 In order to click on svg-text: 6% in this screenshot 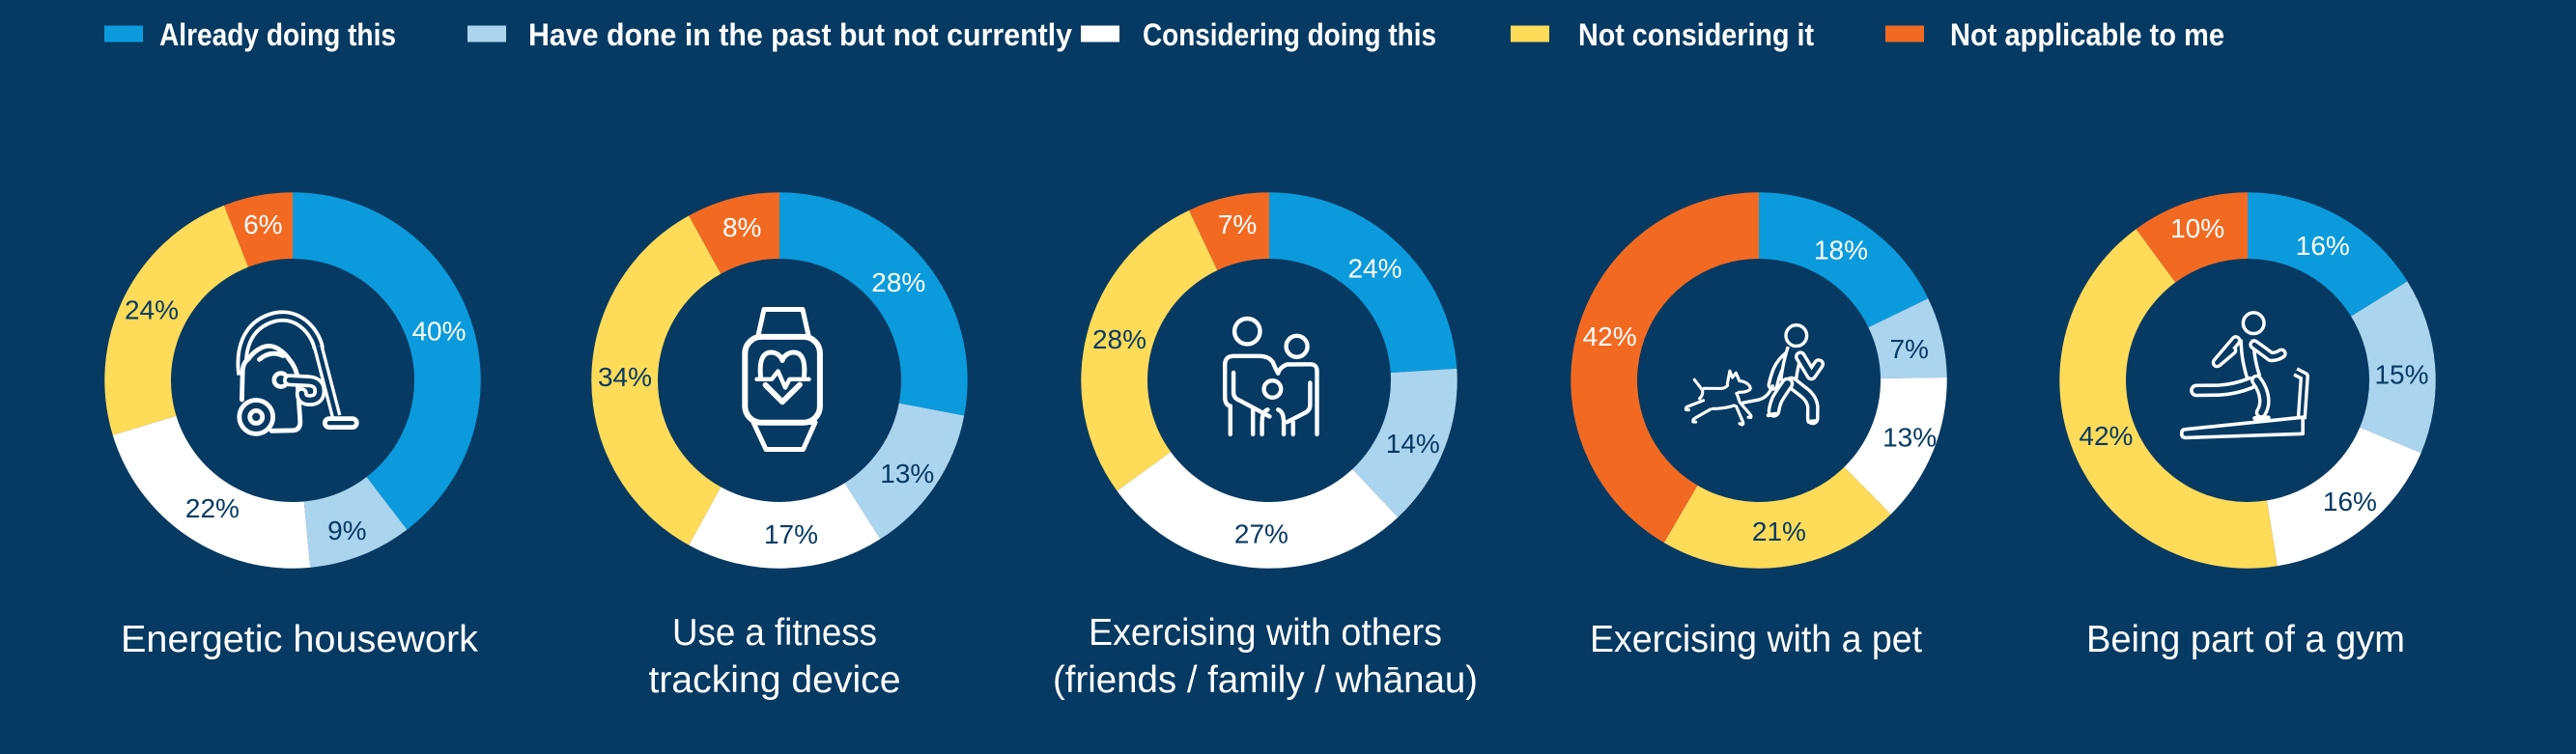, I will do `click(262, 224)`.